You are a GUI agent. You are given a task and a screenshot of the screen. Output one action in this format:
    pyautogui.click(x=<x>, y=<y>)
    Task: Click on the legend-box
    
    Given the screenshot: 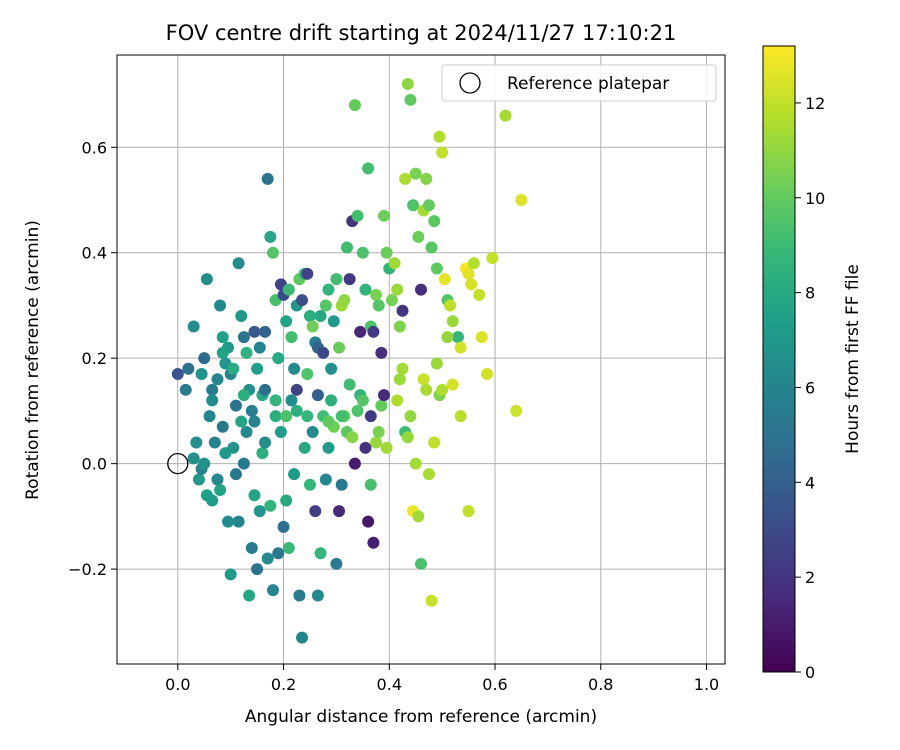 What is the action you would take?
    pyautogui.click(x=579, y=83)
    